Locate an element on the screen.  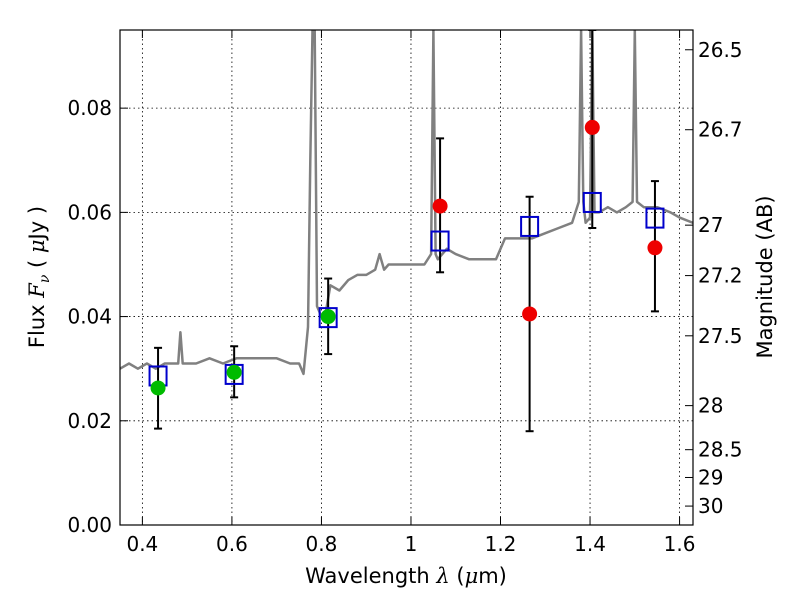
magnitude-tick-label: 27.2 is located at coordinates (720, 276).